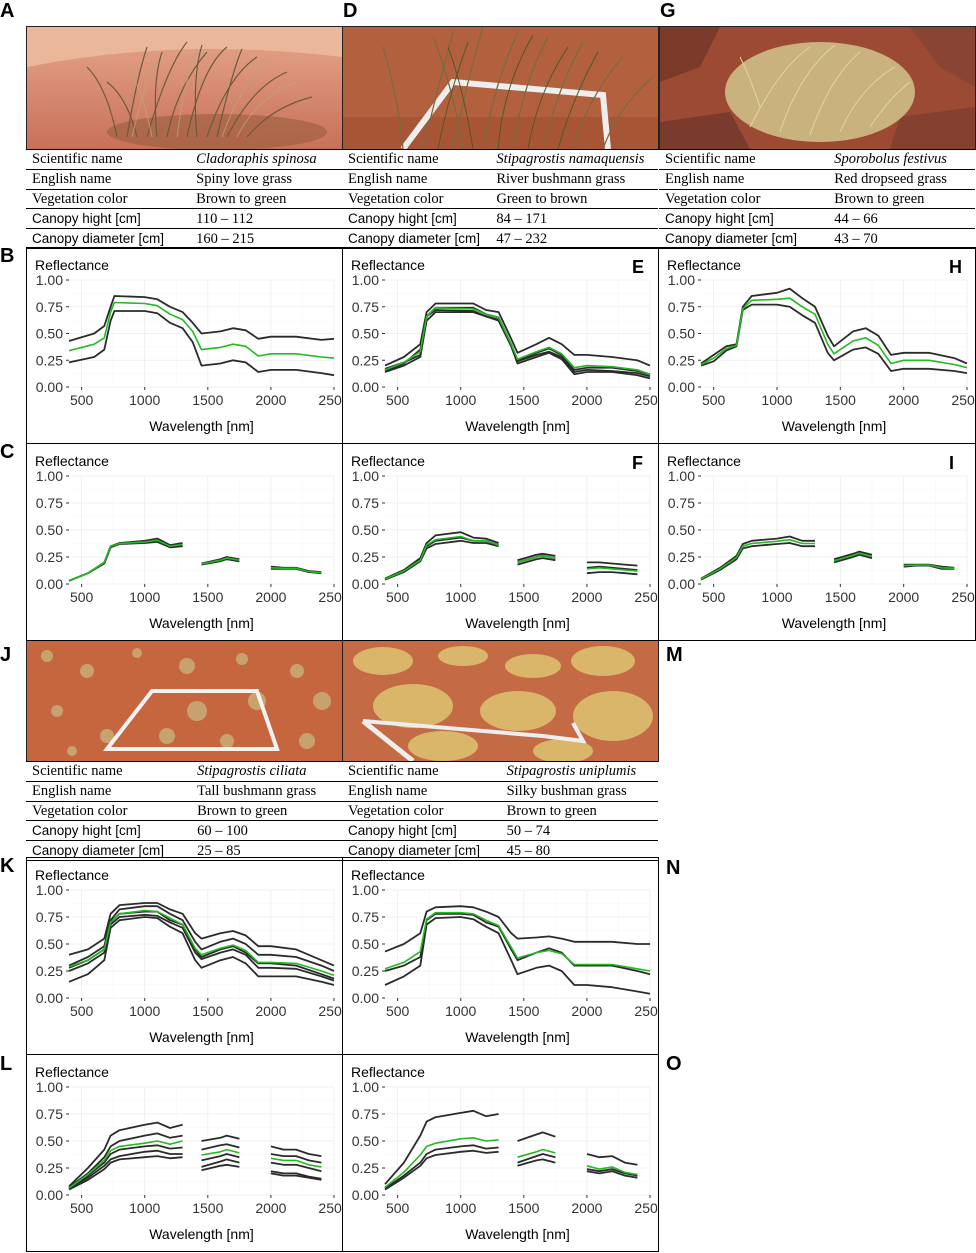 The image size is (976, 1253). What do you see at coordinates (500, 219) in the screenshot?
I see `table-row: Canopy hight [cm] 84 – 171` at bounding box center [500, 219].